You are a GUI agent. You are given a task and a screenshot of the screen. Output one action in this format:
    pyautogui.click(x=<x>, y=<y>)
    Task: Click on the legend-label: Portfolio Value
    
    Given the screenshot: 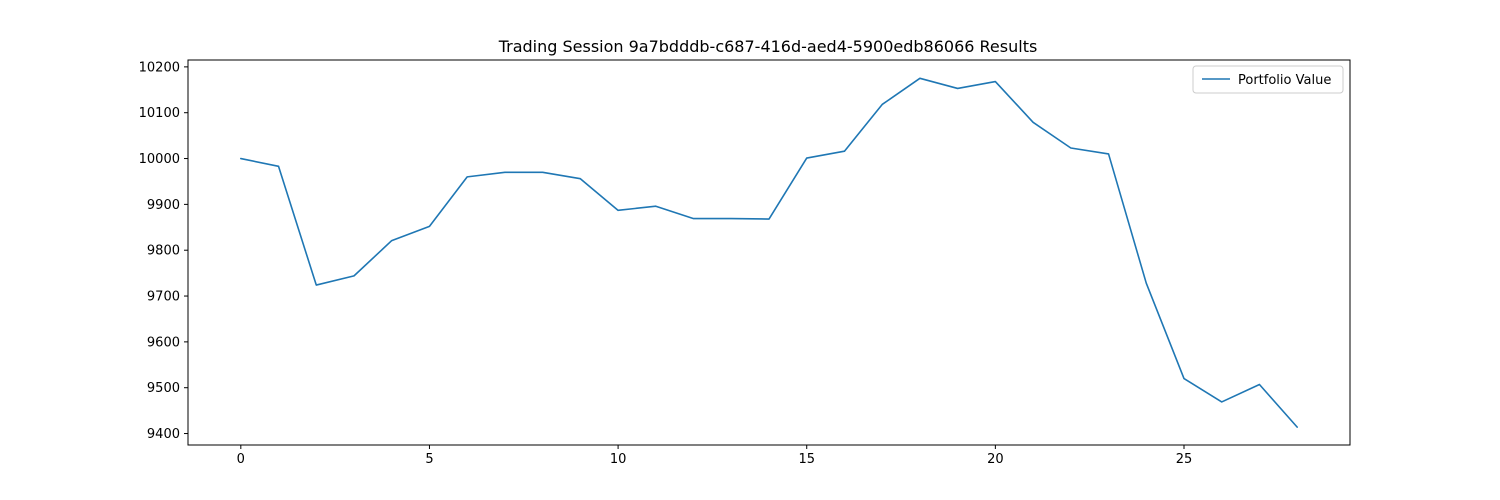 What is the action you would take?
    pyautogui.click(x=1284, y=80)
    